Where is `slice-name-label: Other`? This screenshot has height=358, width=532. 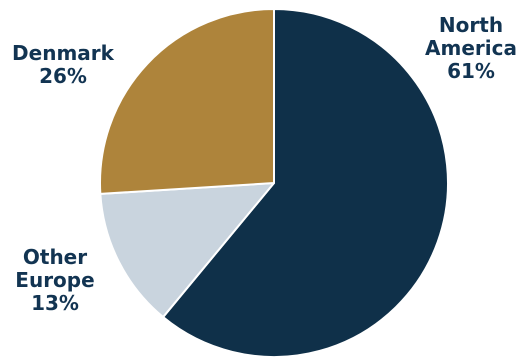 slice-name-label: Other is located at coordinates (55, 257).